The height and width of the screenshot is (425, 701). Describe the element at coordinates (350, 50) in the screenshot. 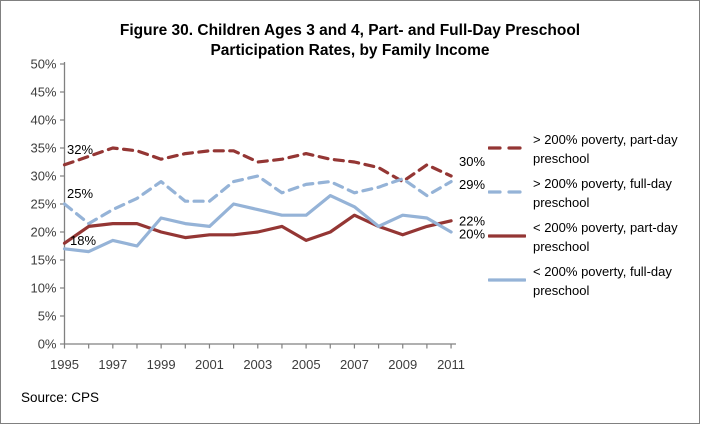

I see `chart-title-line2: Participation Rates, by Family Income` at that location.